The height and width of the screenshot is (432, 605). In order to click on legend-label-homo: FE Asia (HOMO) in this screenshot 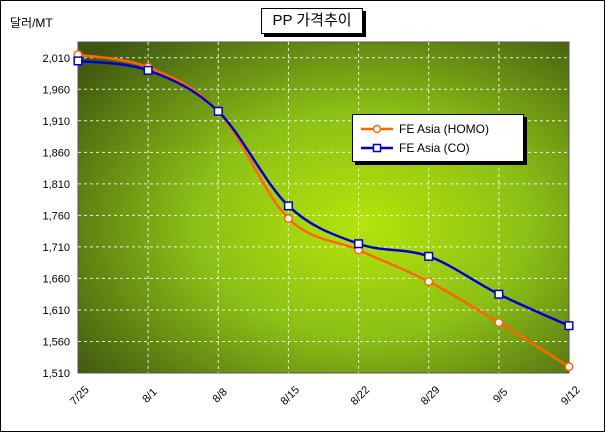, I will do `click(444, 129)`.